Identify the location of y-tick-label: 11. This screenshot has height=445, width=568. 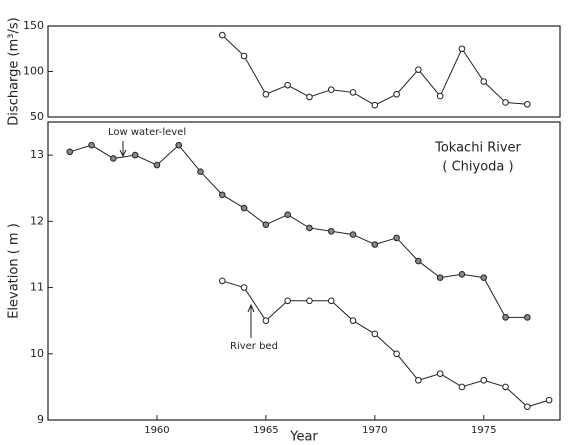
(37, 287).